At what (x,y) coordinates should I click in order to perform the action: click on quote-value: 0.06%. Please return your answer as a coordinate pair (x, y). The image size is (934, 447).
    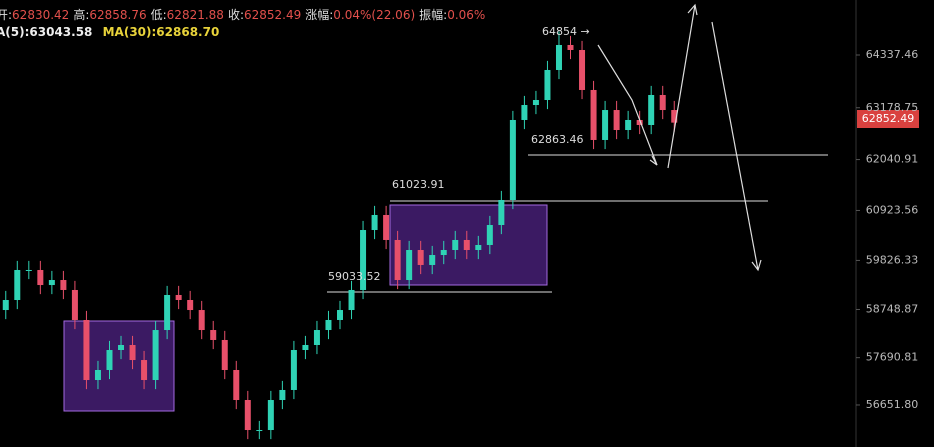
    Looking at the image, I should click on (466, 15).